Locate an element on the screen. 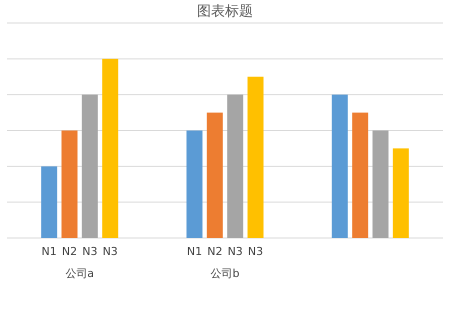 This screenshot has width=454, height=328. x-tick-label: 公司a is located at coordinates (79, 273).